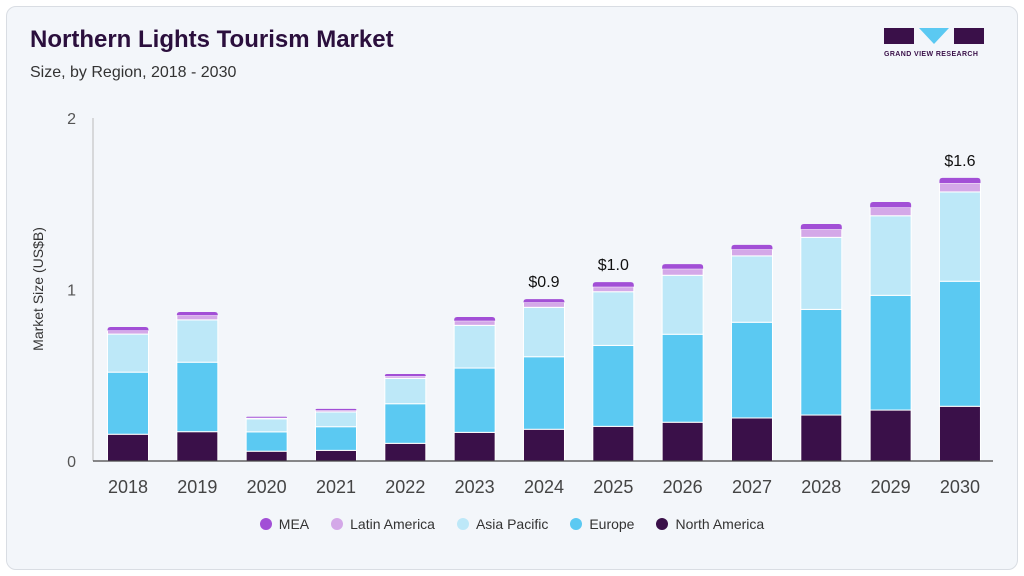 This screenshot has height=576, width=1024. I want to click on y-axis-title: Market Size (US$B), so click(38, 289).